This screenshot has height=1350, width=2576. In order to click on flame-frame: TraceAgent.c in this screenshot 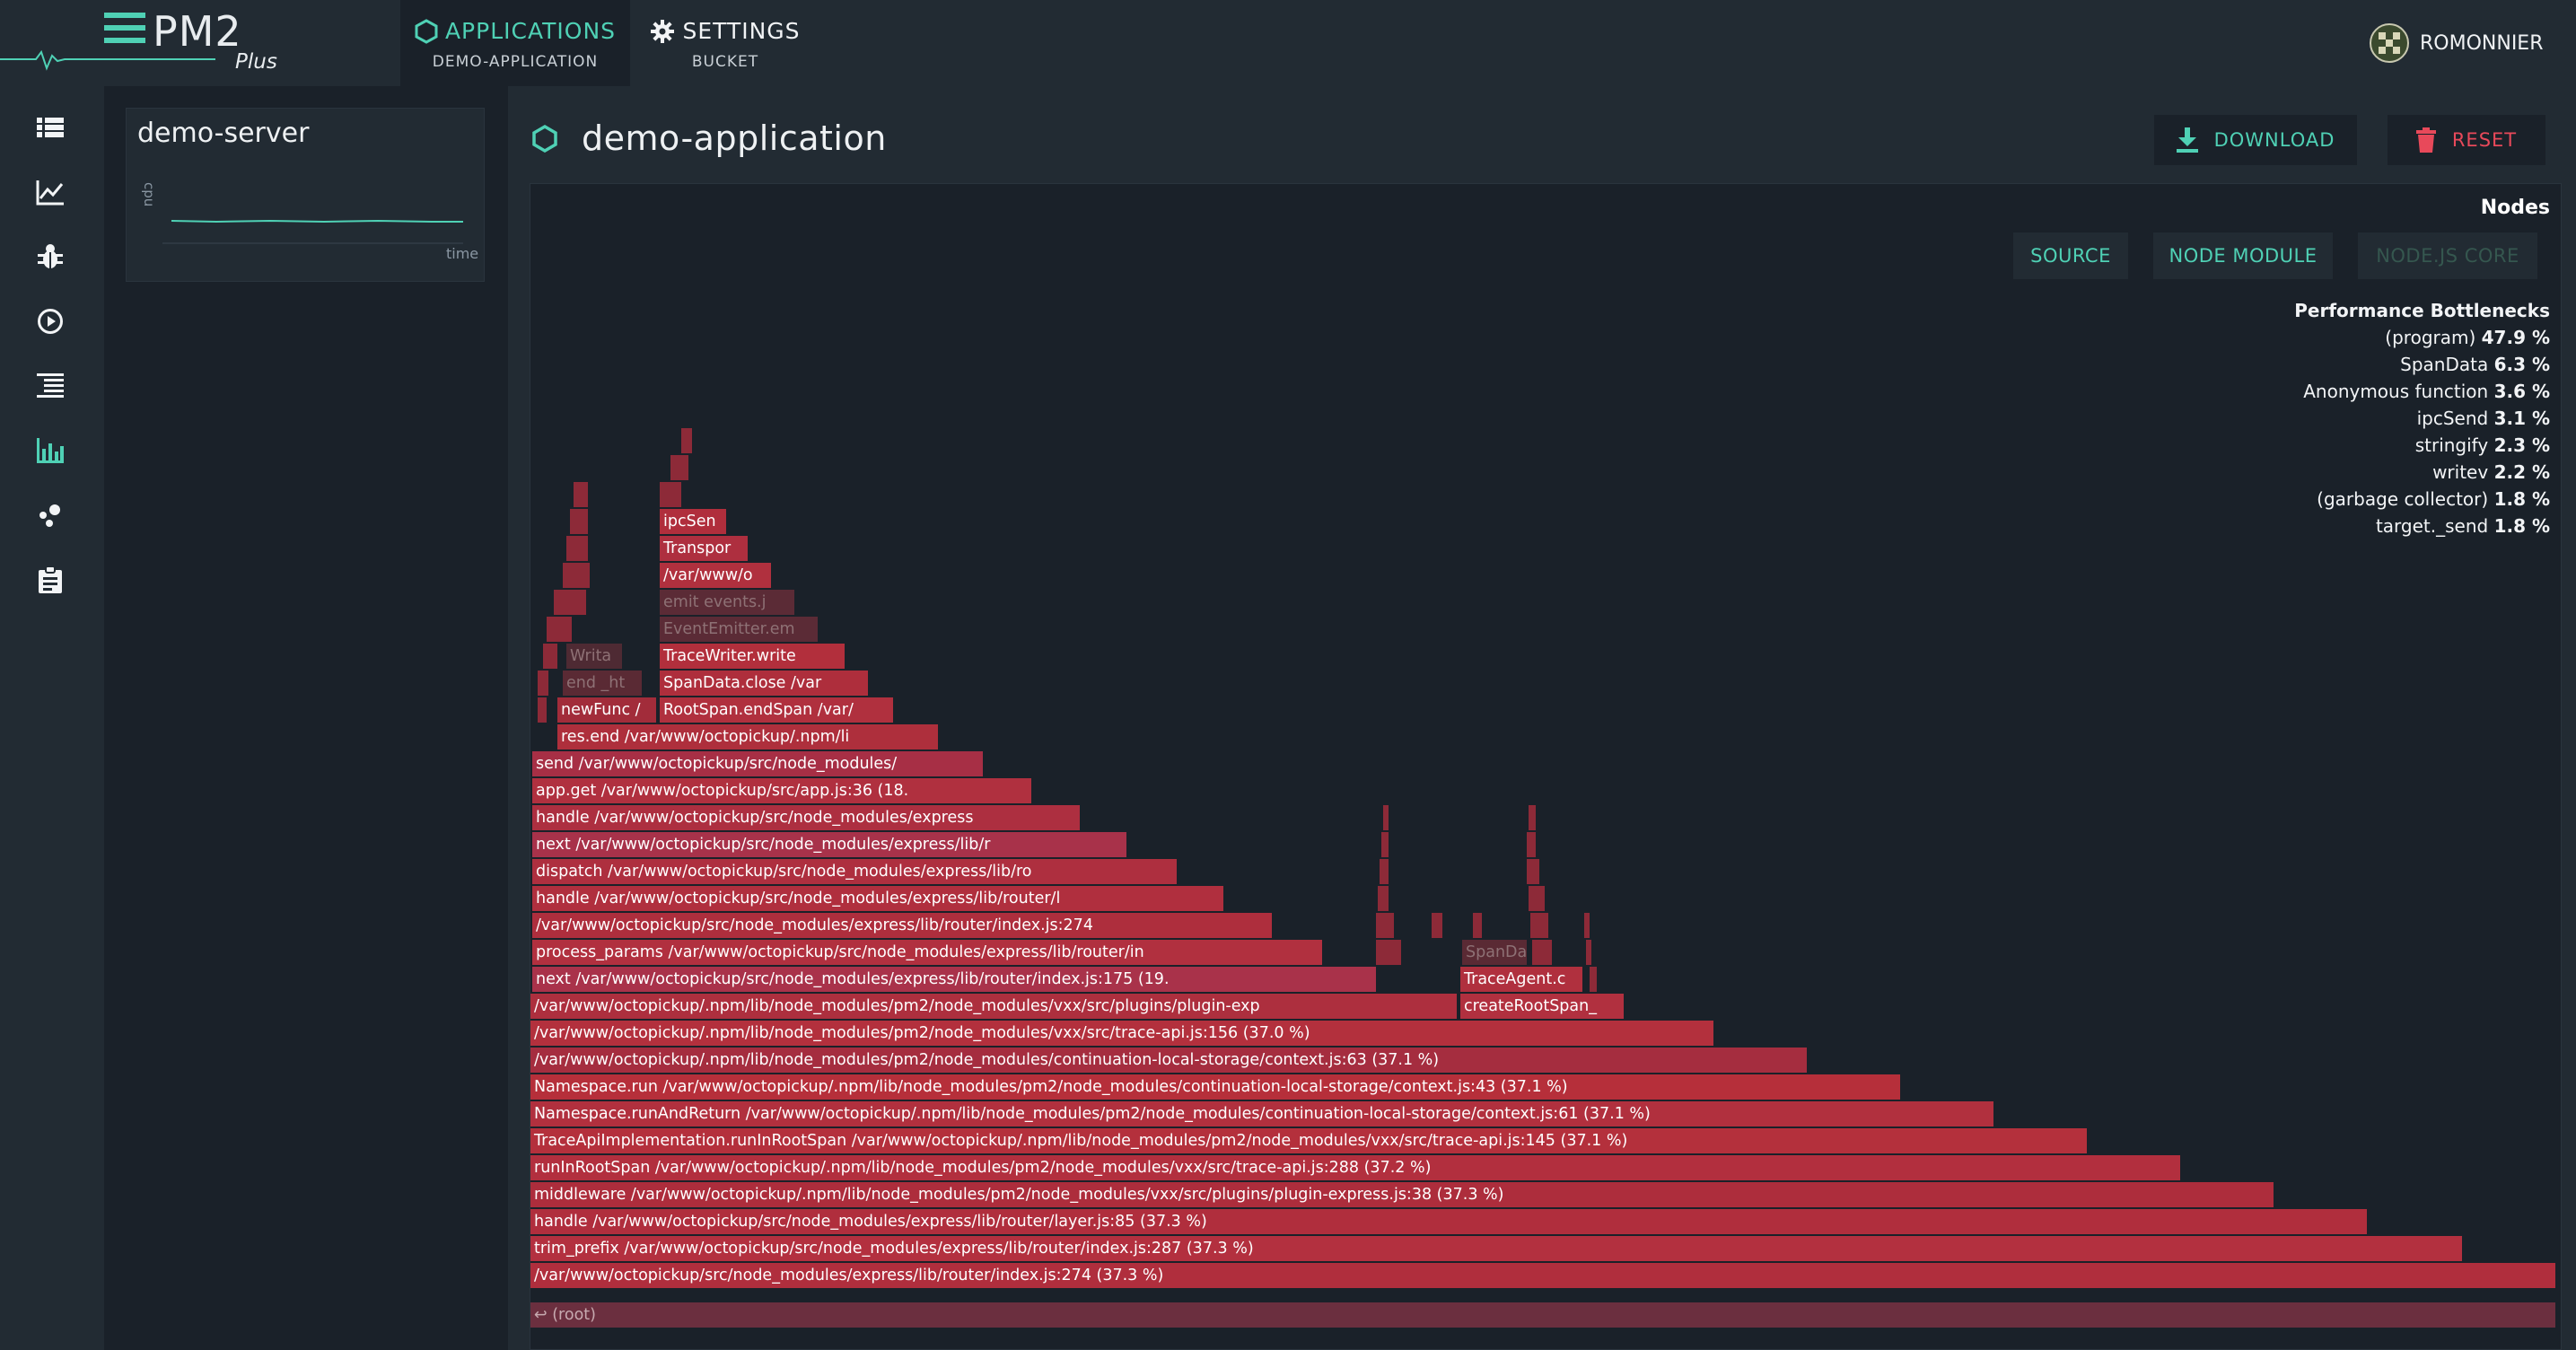, I will do `click(1521, 979)`.